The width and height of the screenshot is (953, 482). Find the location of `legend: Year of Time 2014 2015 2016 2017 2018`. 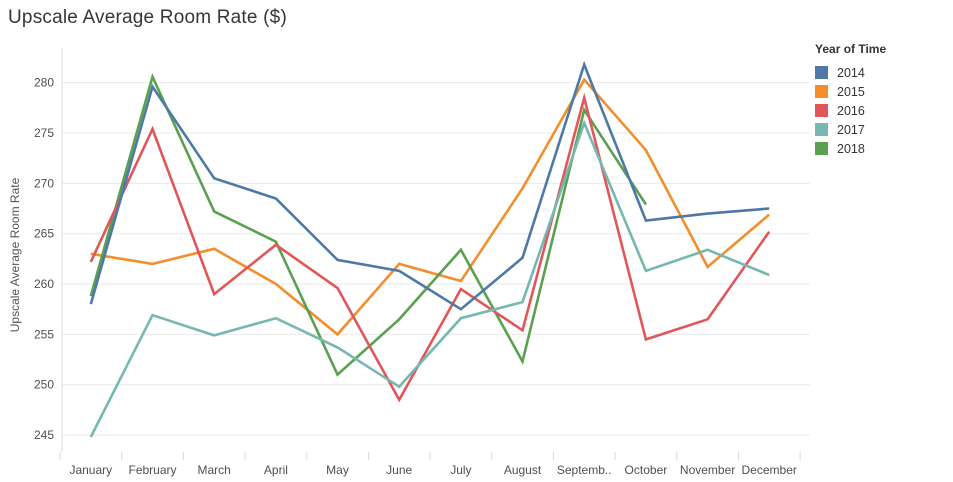

legend: Year of Time 2014 2015 2016 2017 2018 is located at coordinates (850, 100).